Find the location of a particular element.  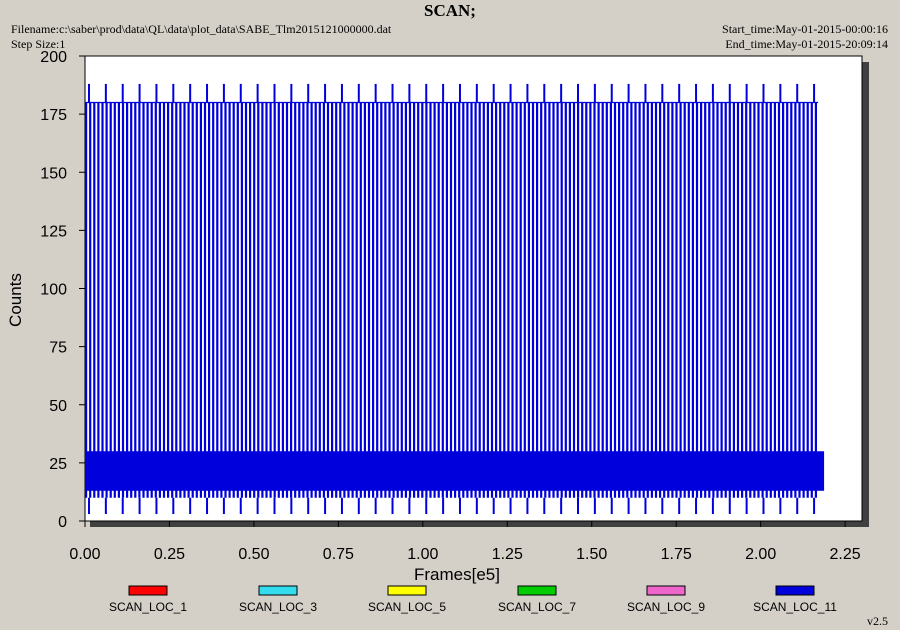

y-tick-label: 150 is located at coordinates (53, 173).